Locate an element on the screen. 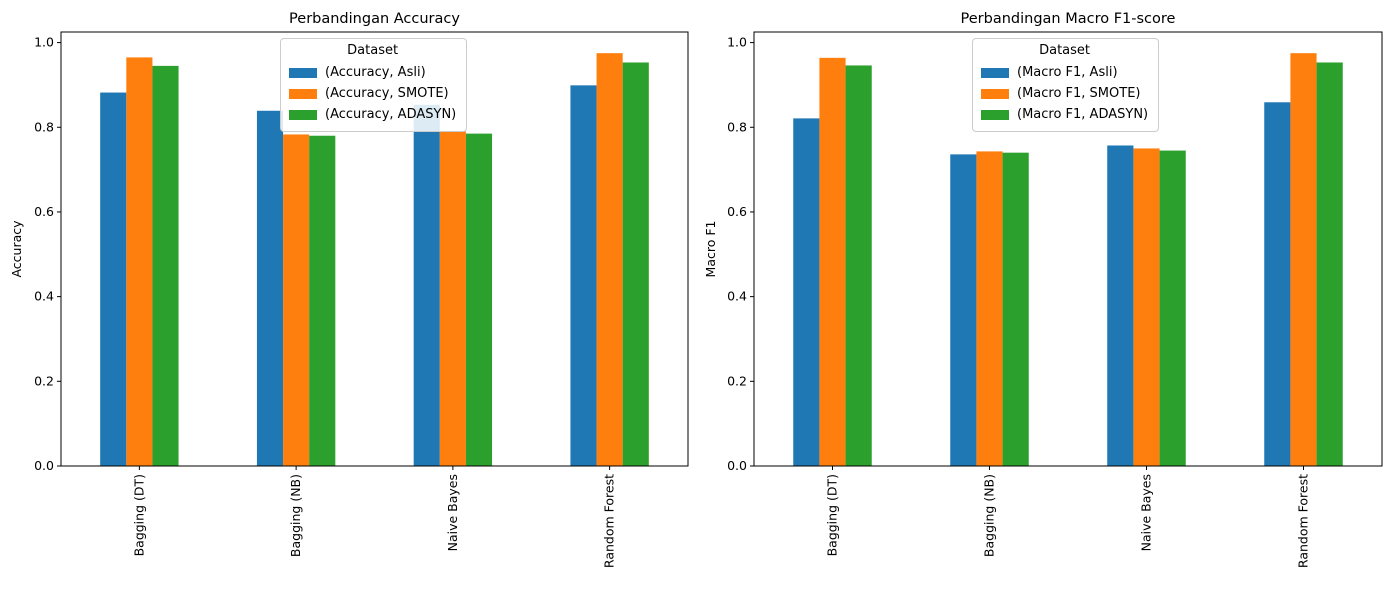 Image resolution: width=1389 pixels, height=590 pixels. legend-item: (Accuracy, Asli) is located at coordinates (372, 72).